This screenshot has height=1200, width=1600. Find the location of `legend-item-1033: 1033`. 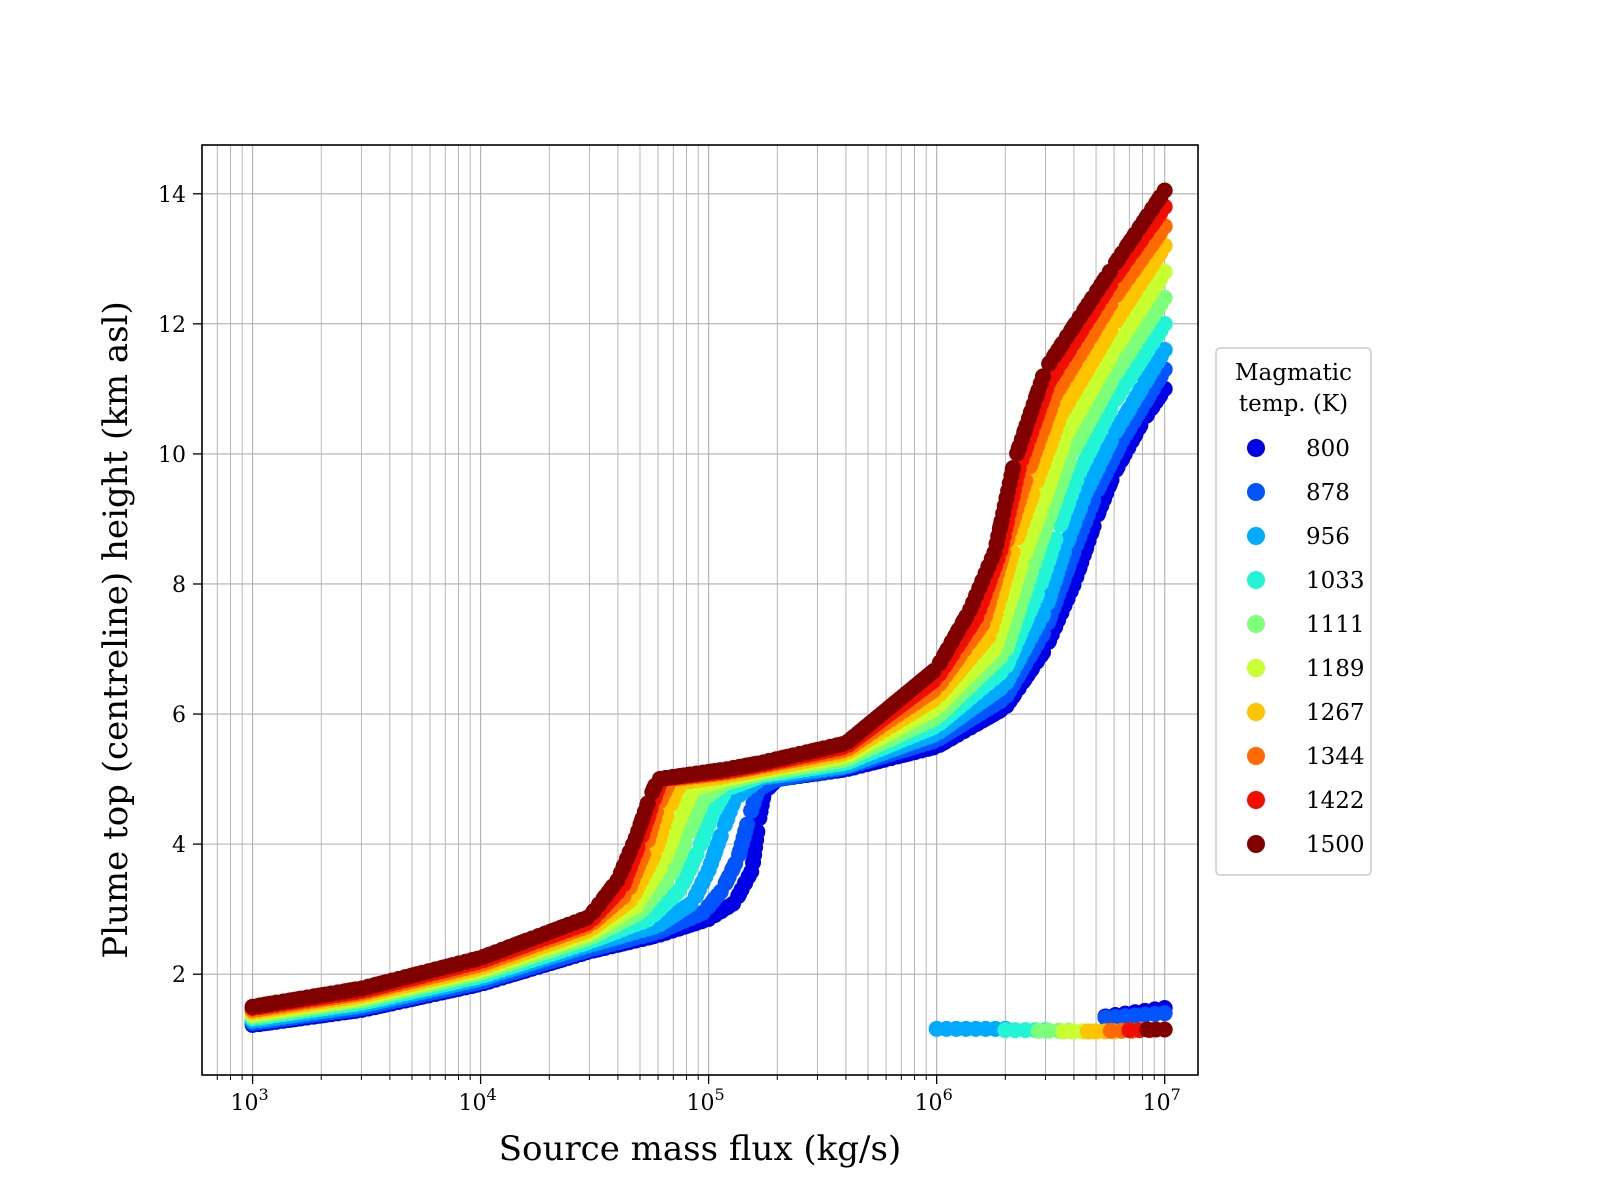

legend-item-1033: 1033 is located at coordinates (1306, 581).